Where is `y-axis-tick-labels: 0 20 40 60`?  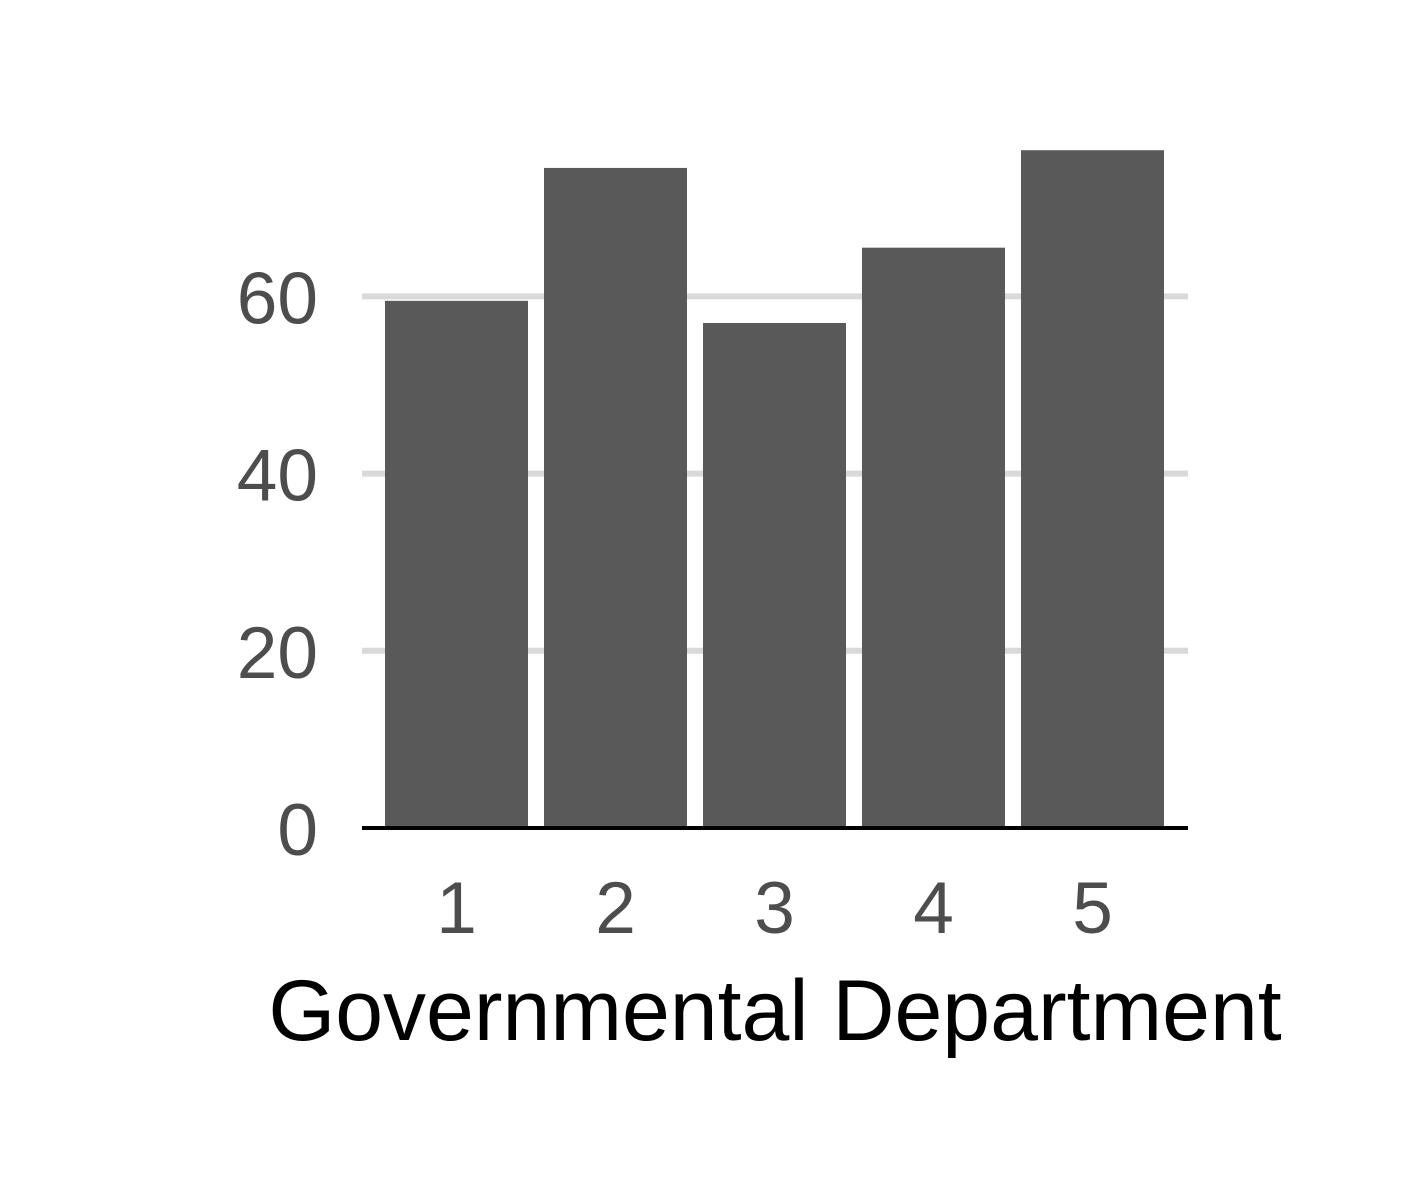
y-axis-tick-labels: 0 20 40 60 is located at coordinates (277, 564).